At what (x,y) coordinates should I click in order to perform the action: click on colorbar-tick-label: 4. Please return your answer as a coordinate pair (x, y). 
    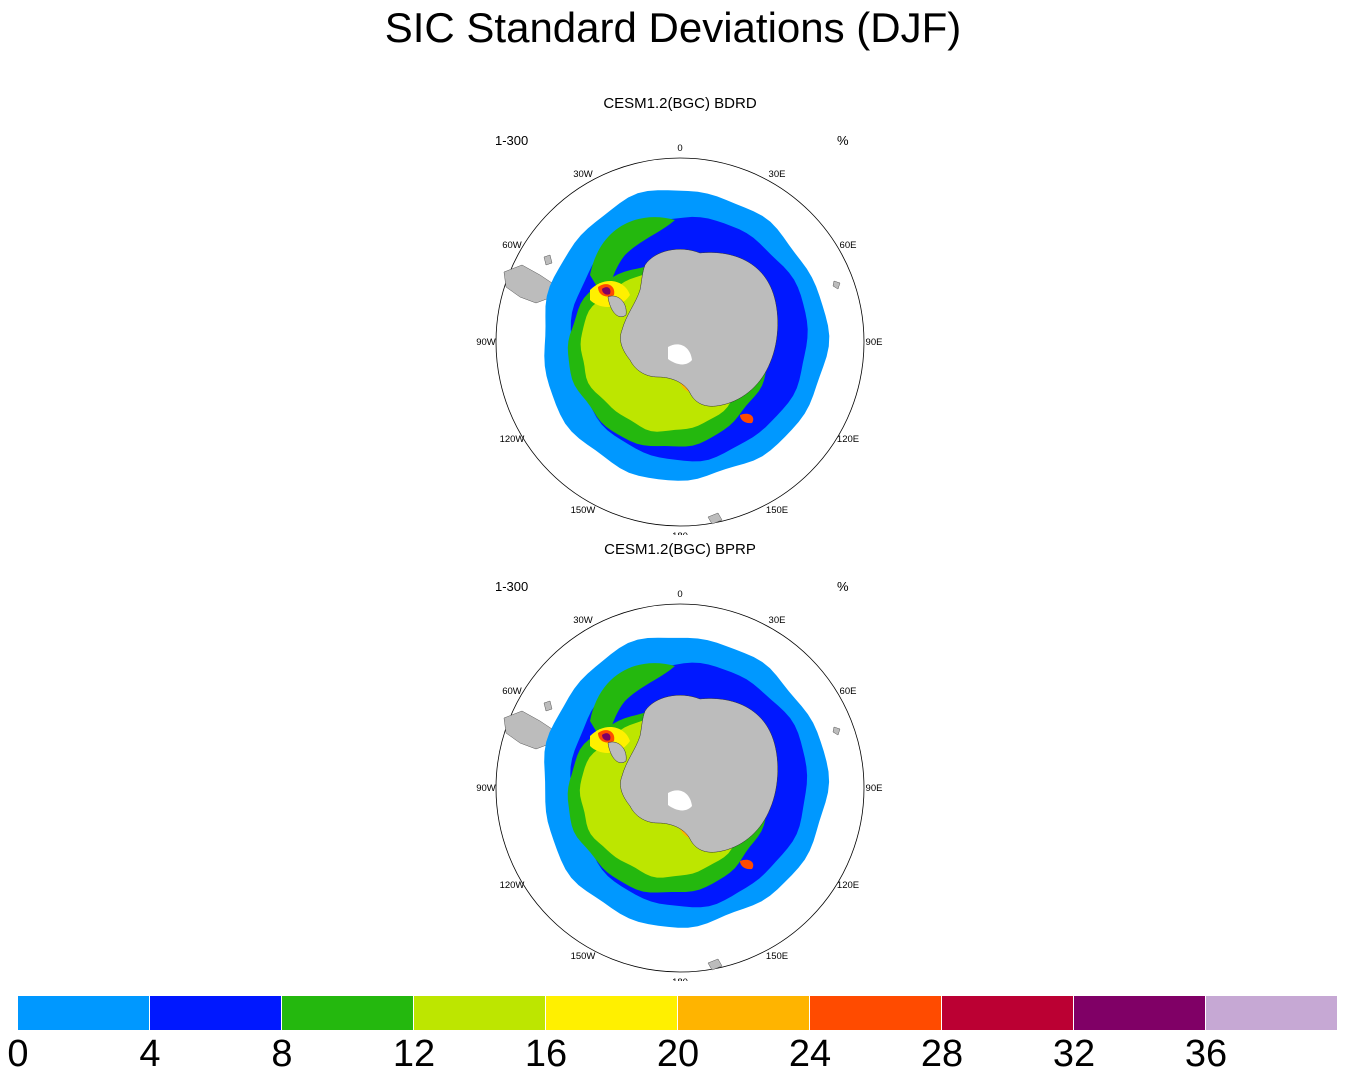
    Looking at the image, I should click on (150, 1054).